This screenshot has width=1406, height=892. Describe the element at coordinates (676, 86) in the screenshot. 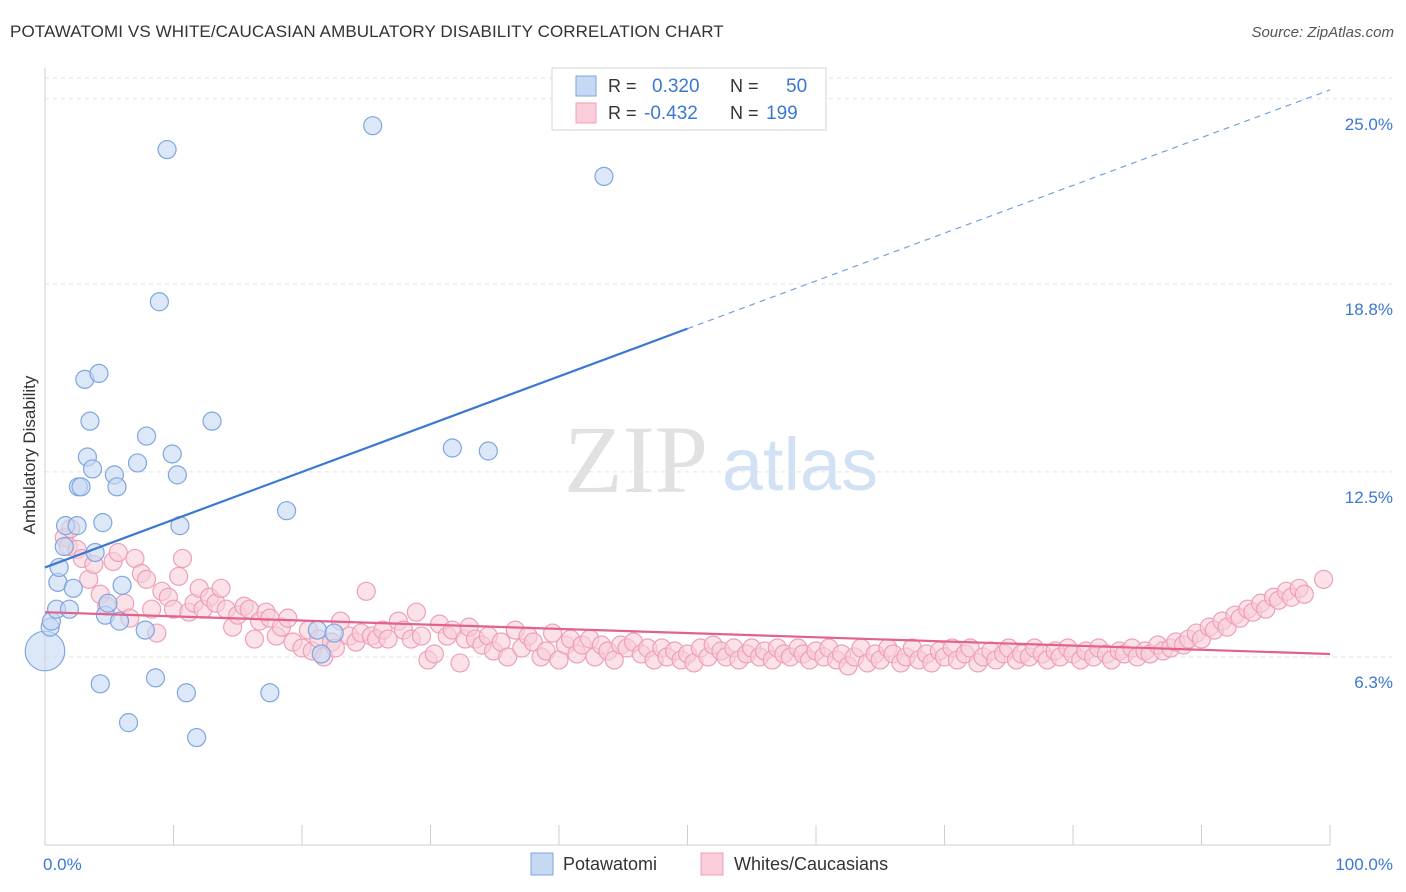

I see `potawatomi-r-value: 0.320` at that location.